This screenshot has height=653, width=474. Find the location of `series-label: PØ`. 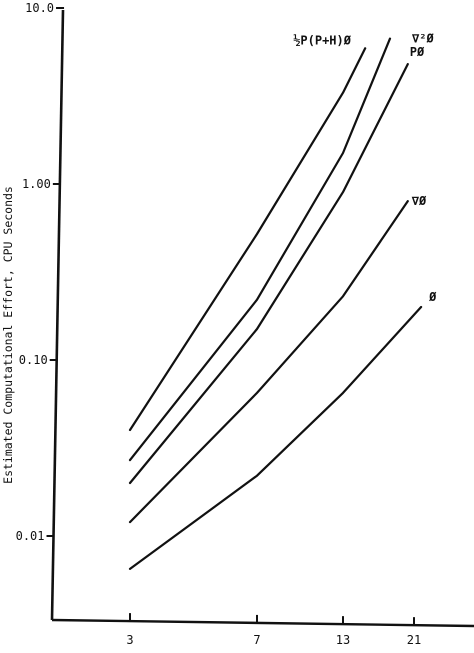

series-label: PØ is located at coordinates (417, 52).